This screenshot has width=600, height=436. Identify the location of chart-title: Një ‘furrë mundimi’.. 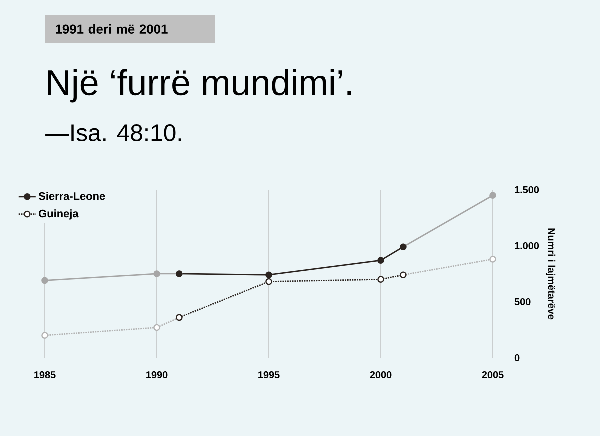
(200, 86).